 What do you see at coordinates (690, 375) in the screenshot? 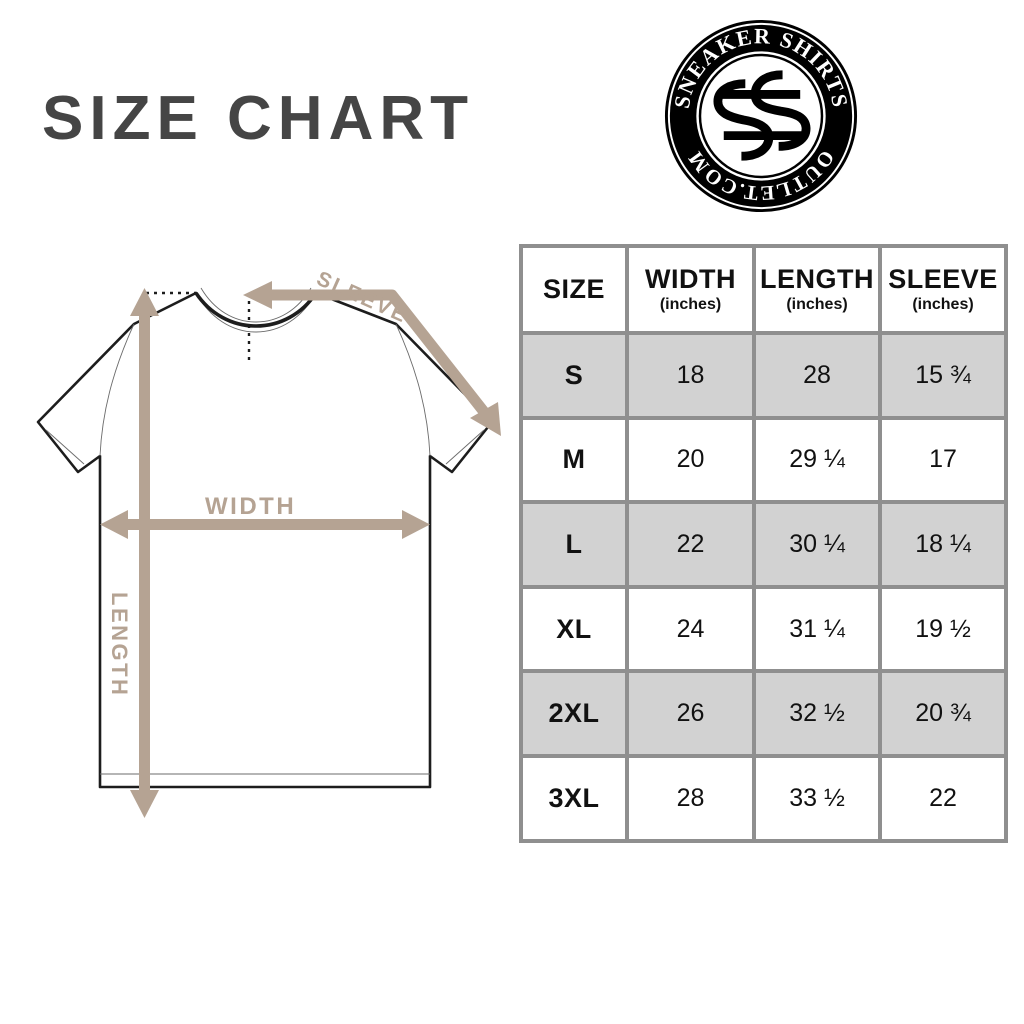
I see `cell-width: 18` at bounding box center [690, 375].